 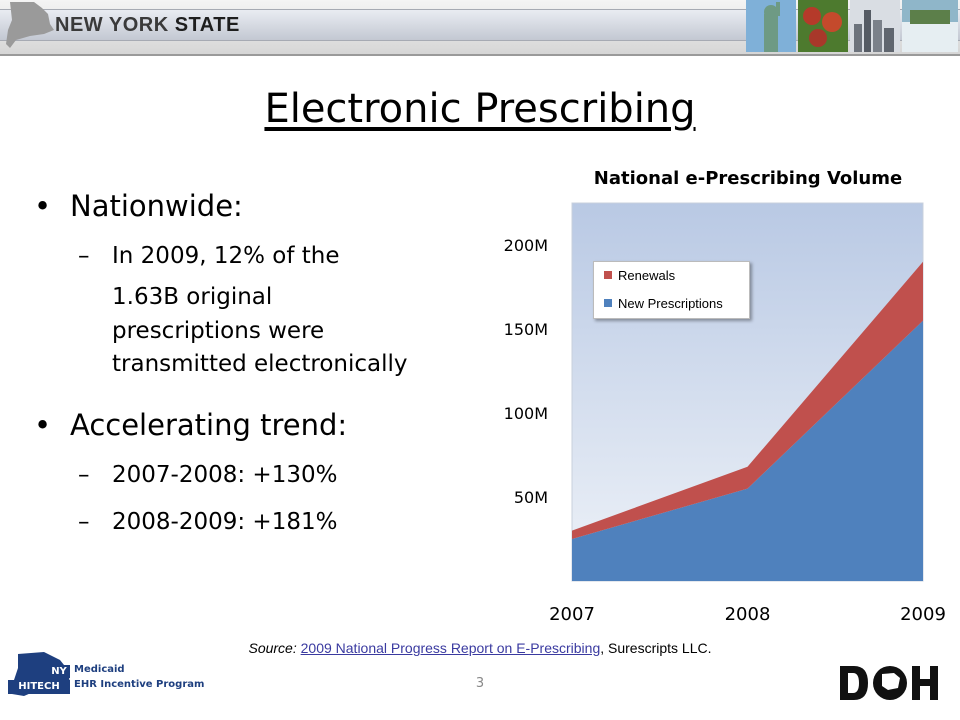 I want to click on header-banner: NEW YORK STATE, so click(x=480, y=28).